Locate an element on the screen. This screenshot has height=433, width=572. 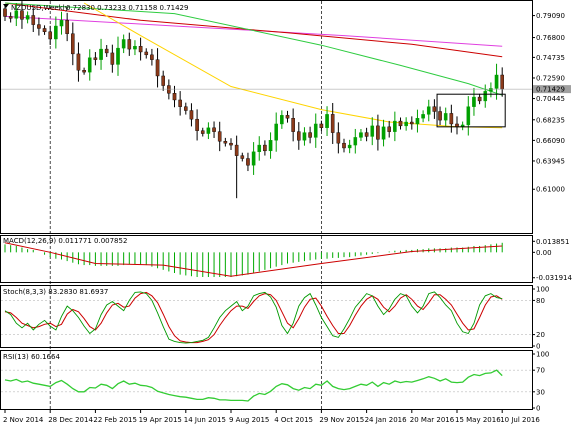
highlight-box is located at coordinates (471, 110).